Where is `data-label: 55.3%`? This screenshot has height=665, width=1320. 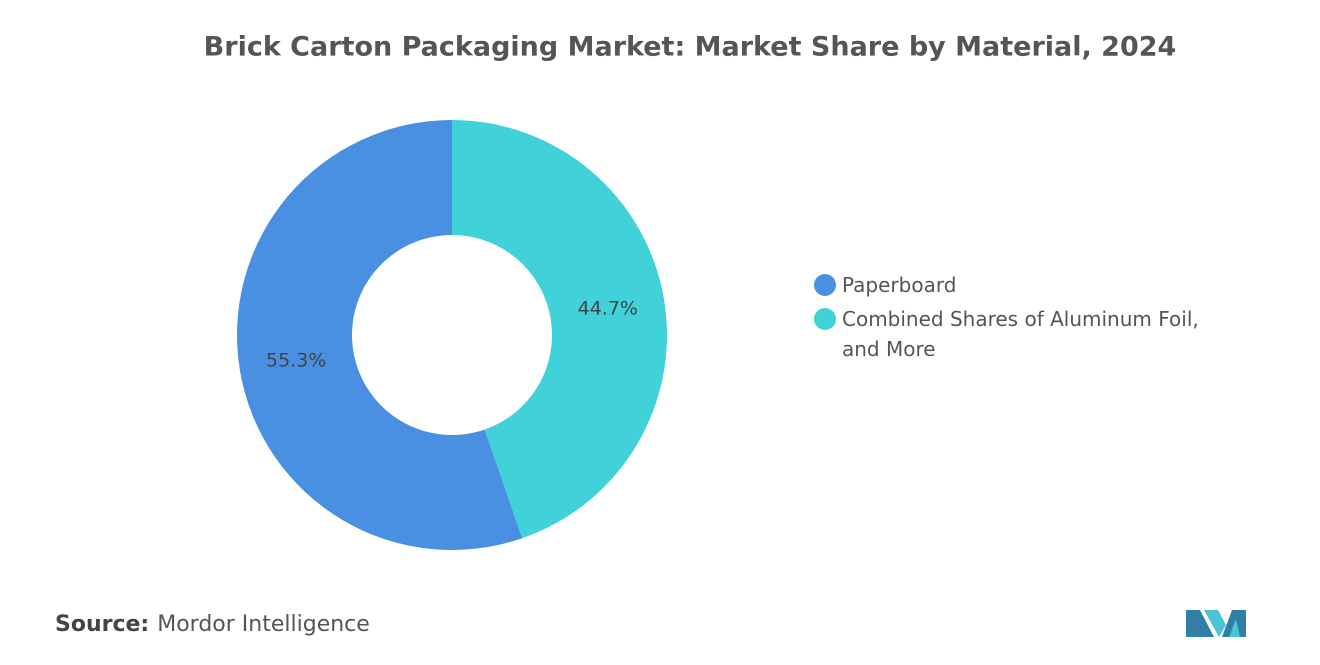
data-label: 55.3% is located at coordinates (296, 361).